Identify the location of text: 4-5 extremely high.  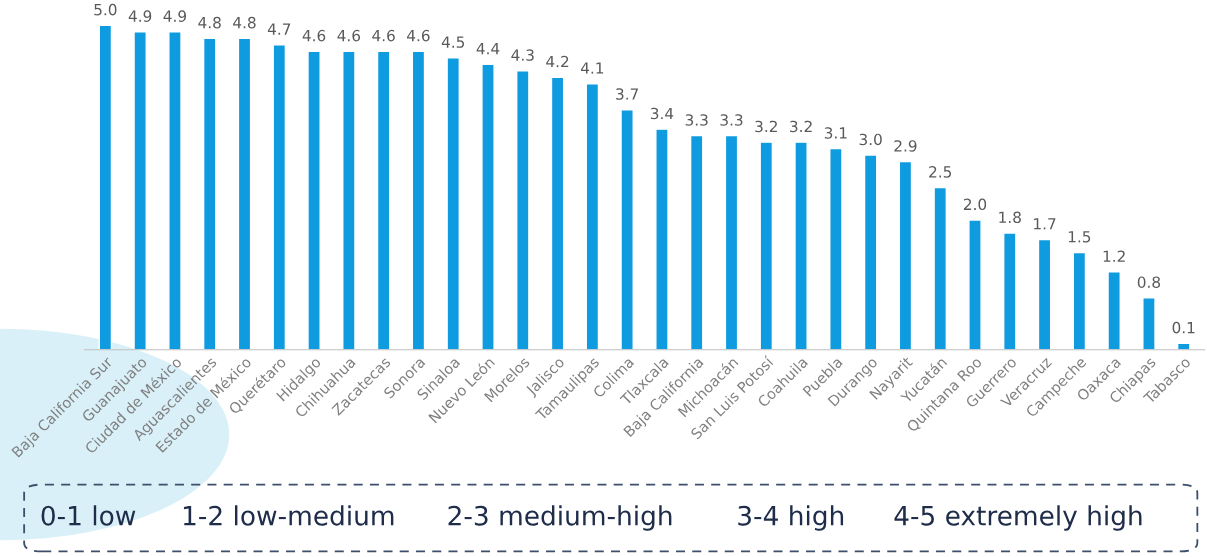
(1018, 518).